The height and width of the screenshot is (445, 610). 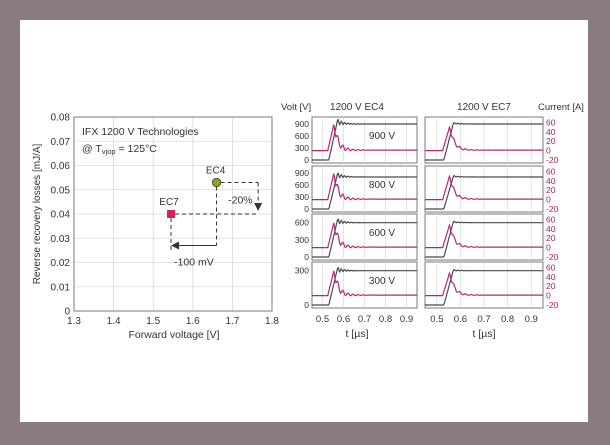 I want to click on scatter-points: EC4 EC7, so click(x=192, y=191).